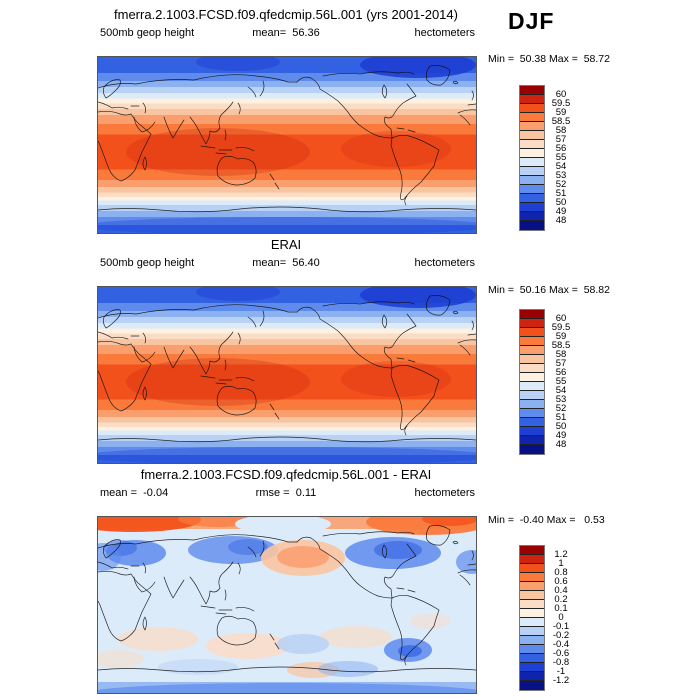  I want to click on colorbar-tick-label: -0.4, so click(561, 644).